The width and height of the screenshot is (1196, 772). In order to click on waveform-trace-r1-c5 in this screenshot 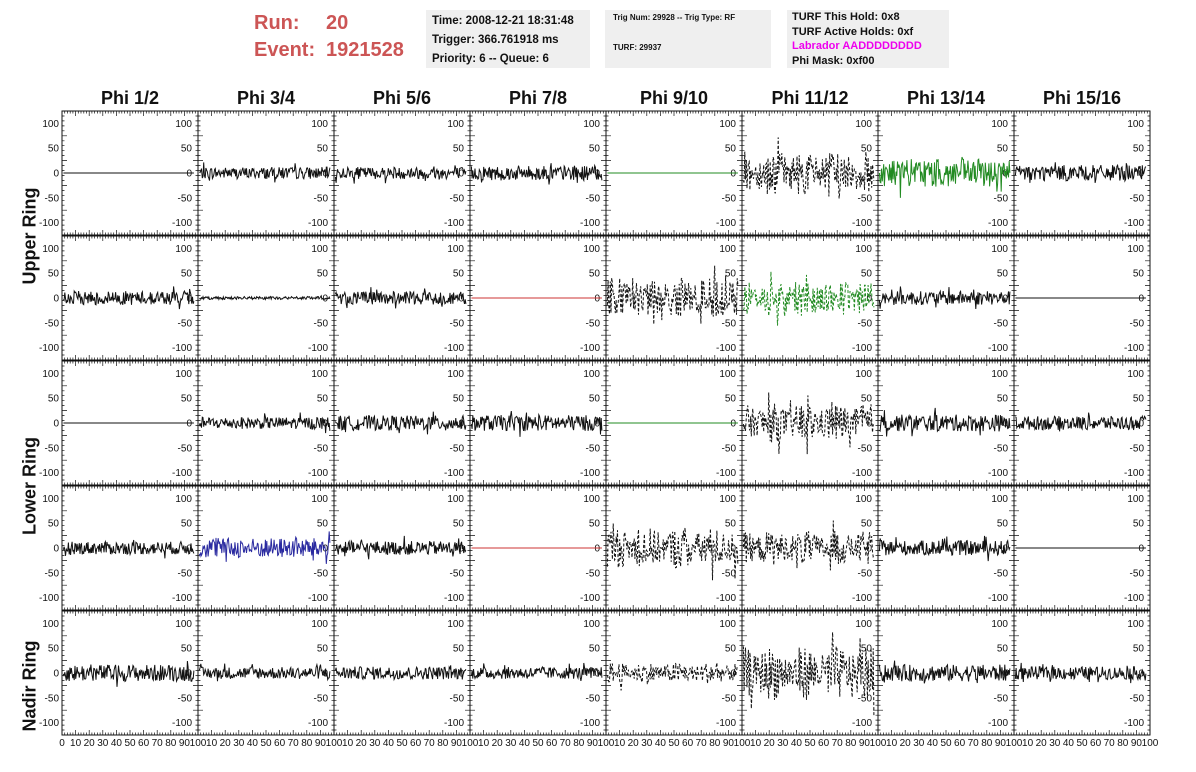, I will do `click(808, 298)`.